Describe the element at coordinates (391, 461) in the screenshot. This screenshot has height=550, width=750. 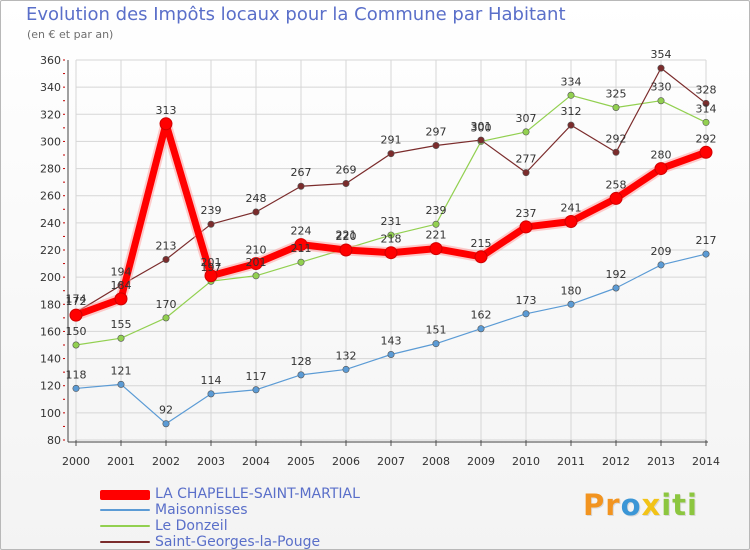
I see `x-tick-label: 2007` at that location.